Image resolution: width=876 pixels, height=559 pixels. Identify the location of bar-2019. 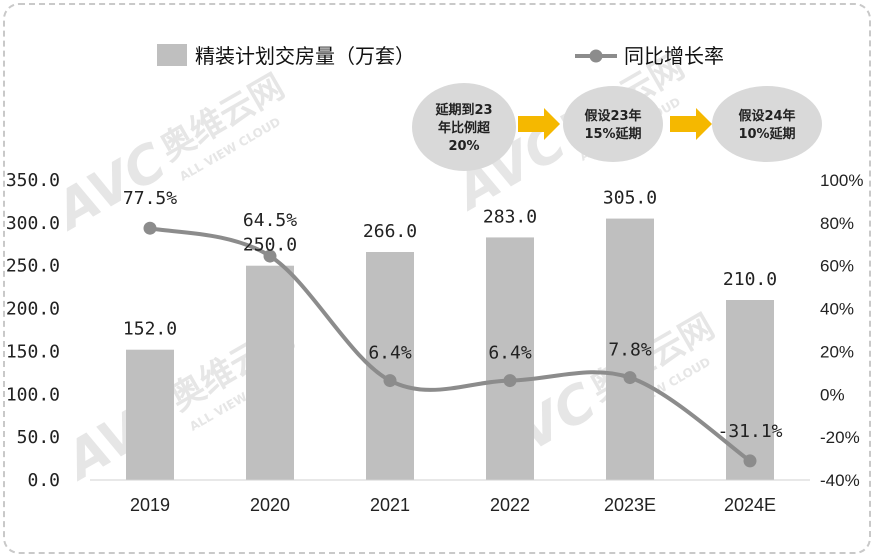
(150, 414).